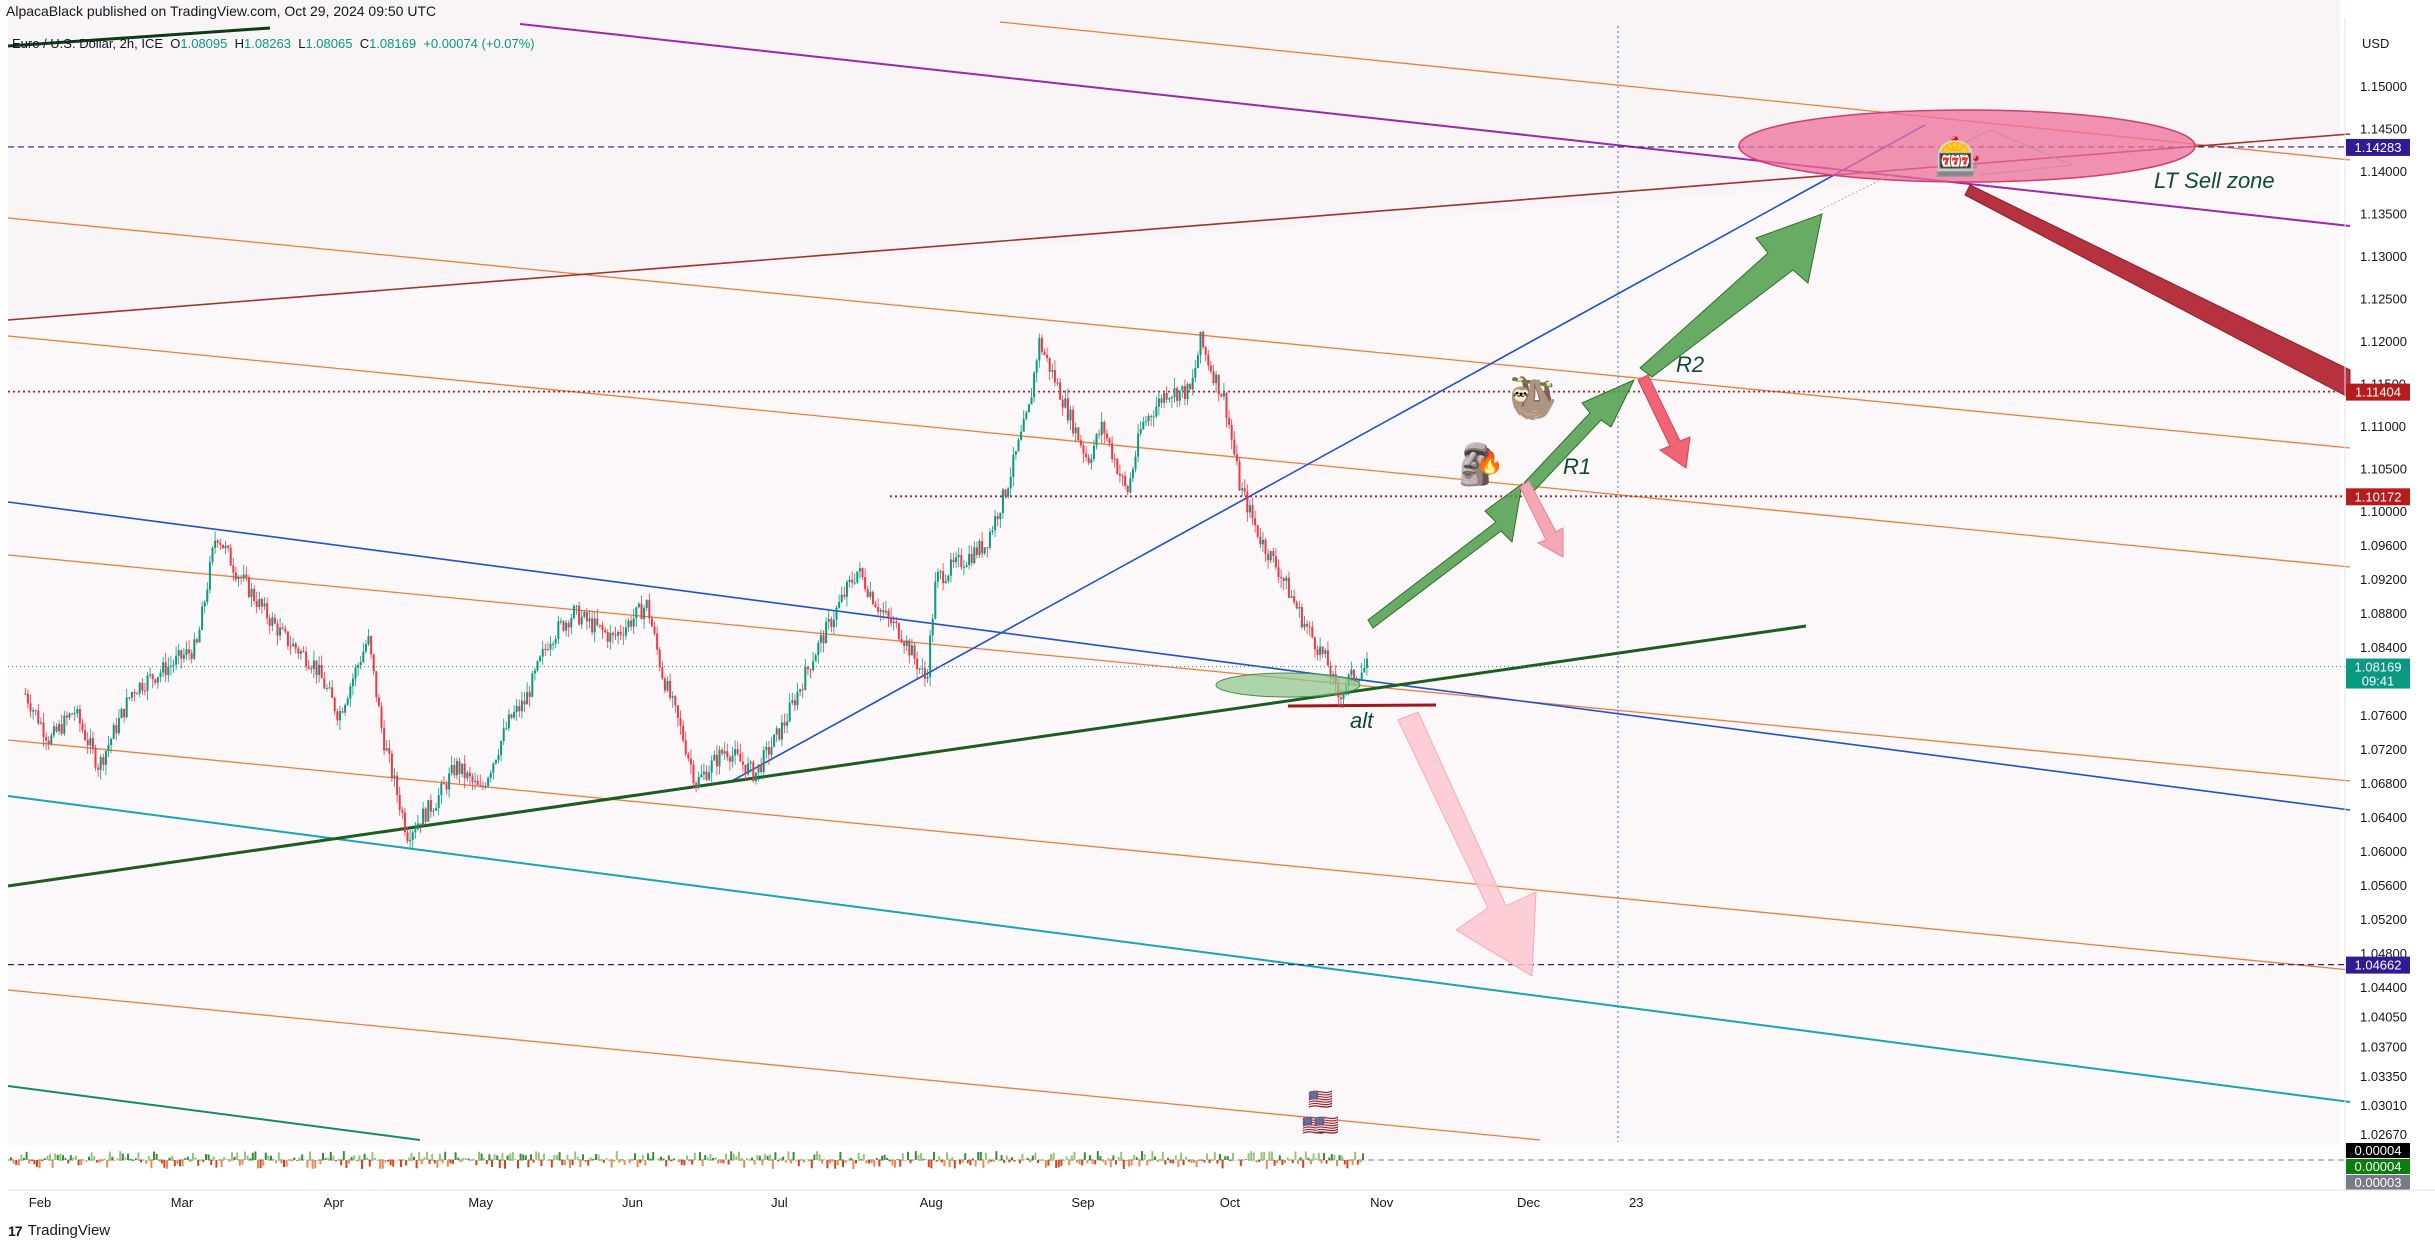  I want to click on tradingview-footer: 17 TradingView, so click(59, 1230).